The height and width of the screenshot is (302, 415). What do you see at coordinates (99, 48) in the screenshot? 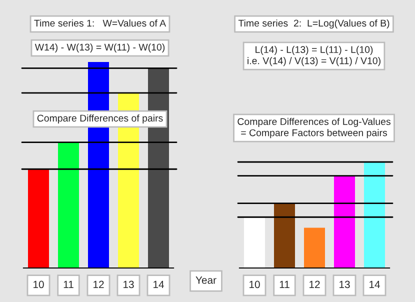
I see `chart-subtitle: W14) - W(13) = W(11) - W(10)` at bounding box center [99, 48].